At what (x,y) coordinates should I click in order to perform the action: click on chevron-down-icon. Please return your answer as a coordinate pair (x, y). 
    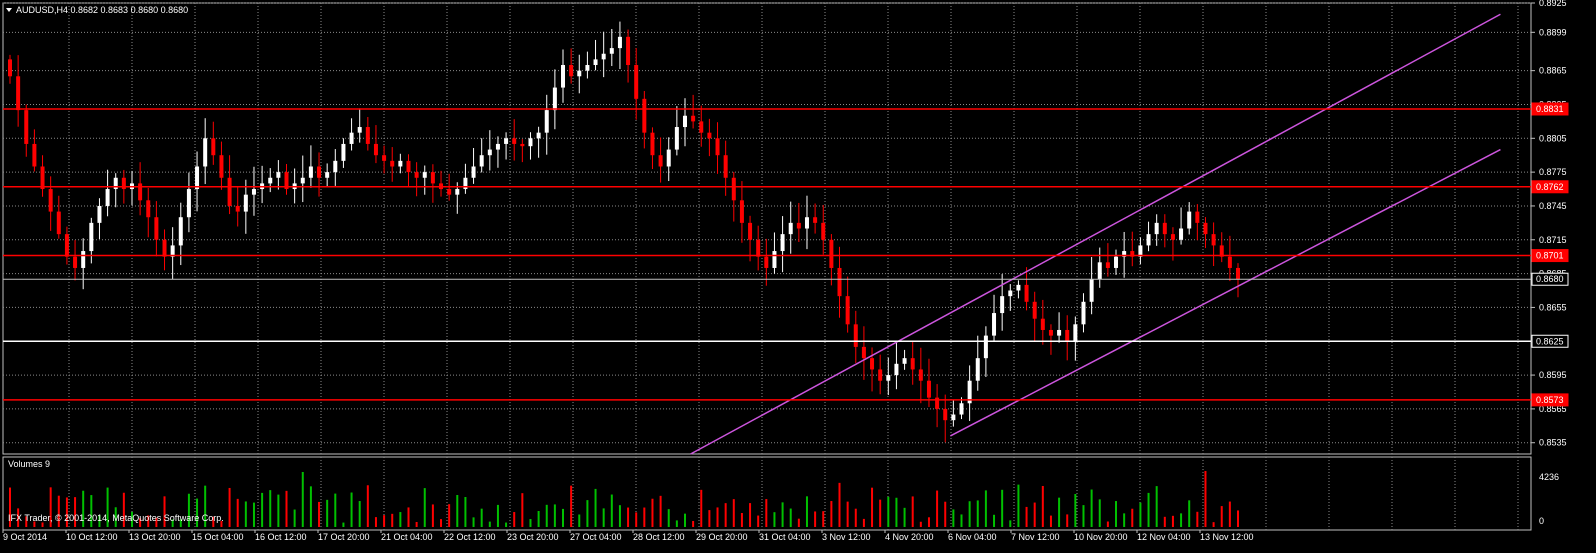
    Looking at the image, I should click on (9, 10).